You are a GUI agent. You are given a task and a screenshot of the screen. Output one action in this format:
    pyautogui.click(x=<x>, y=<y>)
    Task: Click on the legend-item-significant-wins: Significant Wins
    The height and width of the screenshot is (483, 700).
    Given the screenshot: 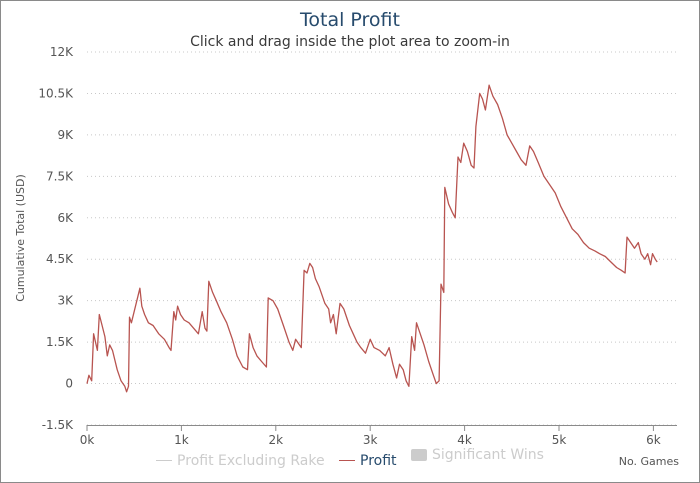 What is the action you would take?
    pyautogui.click(x=477, y=455)
    